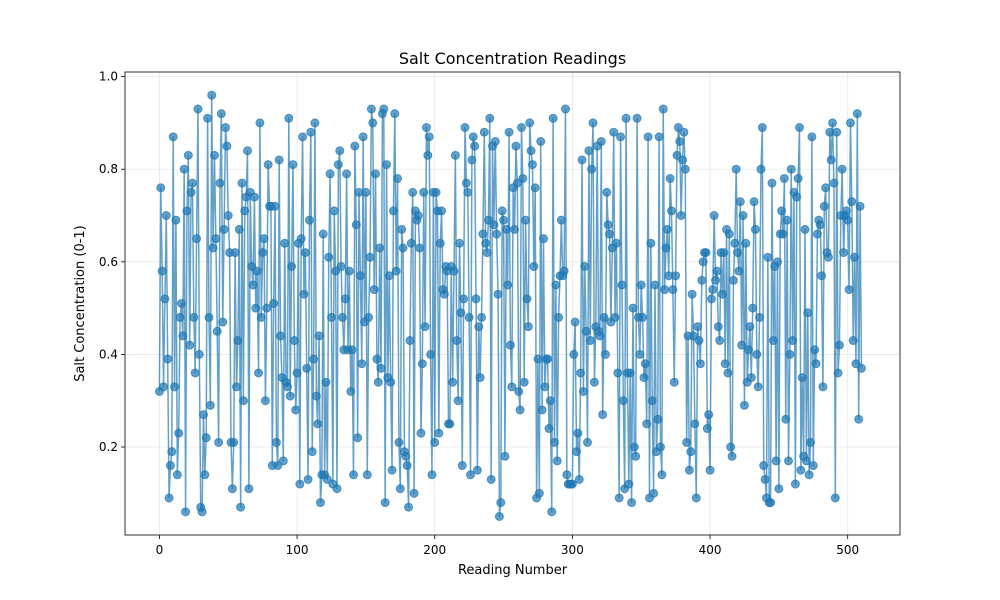  What do you see at coordinates (710, 550) in the screenshot?
I see `x-tick-label: 400` at bounding box center [710, 550].